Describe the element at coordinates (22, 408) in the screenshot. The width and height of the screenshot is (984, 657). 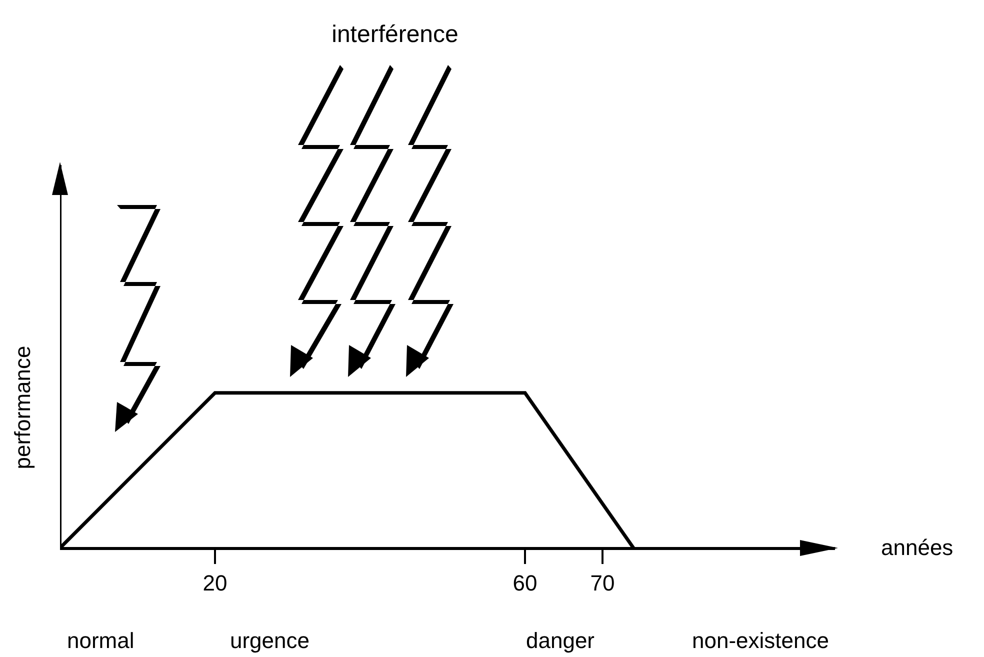
I see `y-axis-title: performance` at that location.